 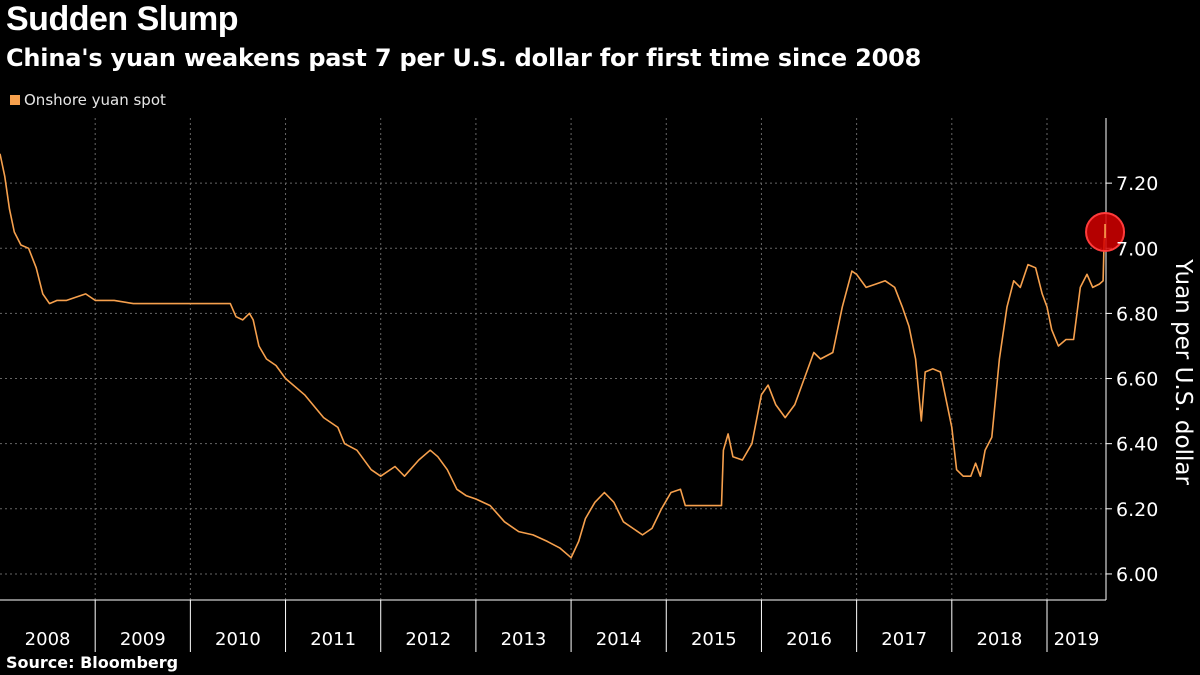 What do you see at coordinates (333, 639) in the screenshot?
I see `x-tick-label: 2011` at bounding box center [333, 639].